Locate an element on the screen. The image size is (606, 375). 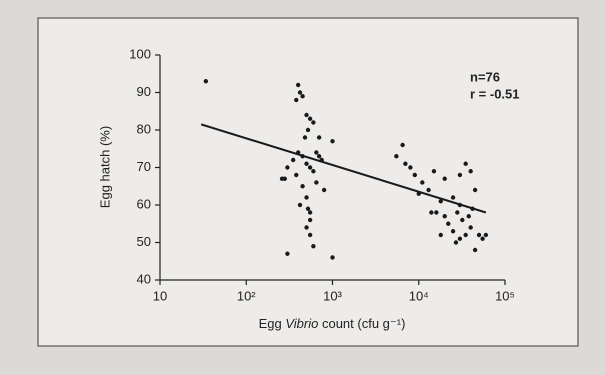
x-label-part: Egg is located at coordinates (270, 323).